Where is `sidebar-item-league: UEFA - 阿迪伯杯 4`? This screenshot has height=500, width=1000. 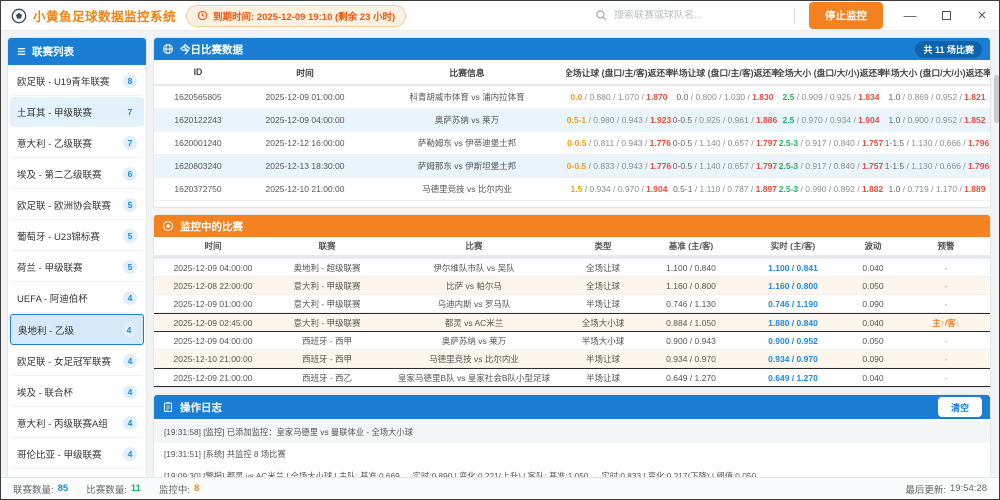 sidebar-item-league: UEFA - 阿迪伯杯 4 is located at coordinates (77, 298).